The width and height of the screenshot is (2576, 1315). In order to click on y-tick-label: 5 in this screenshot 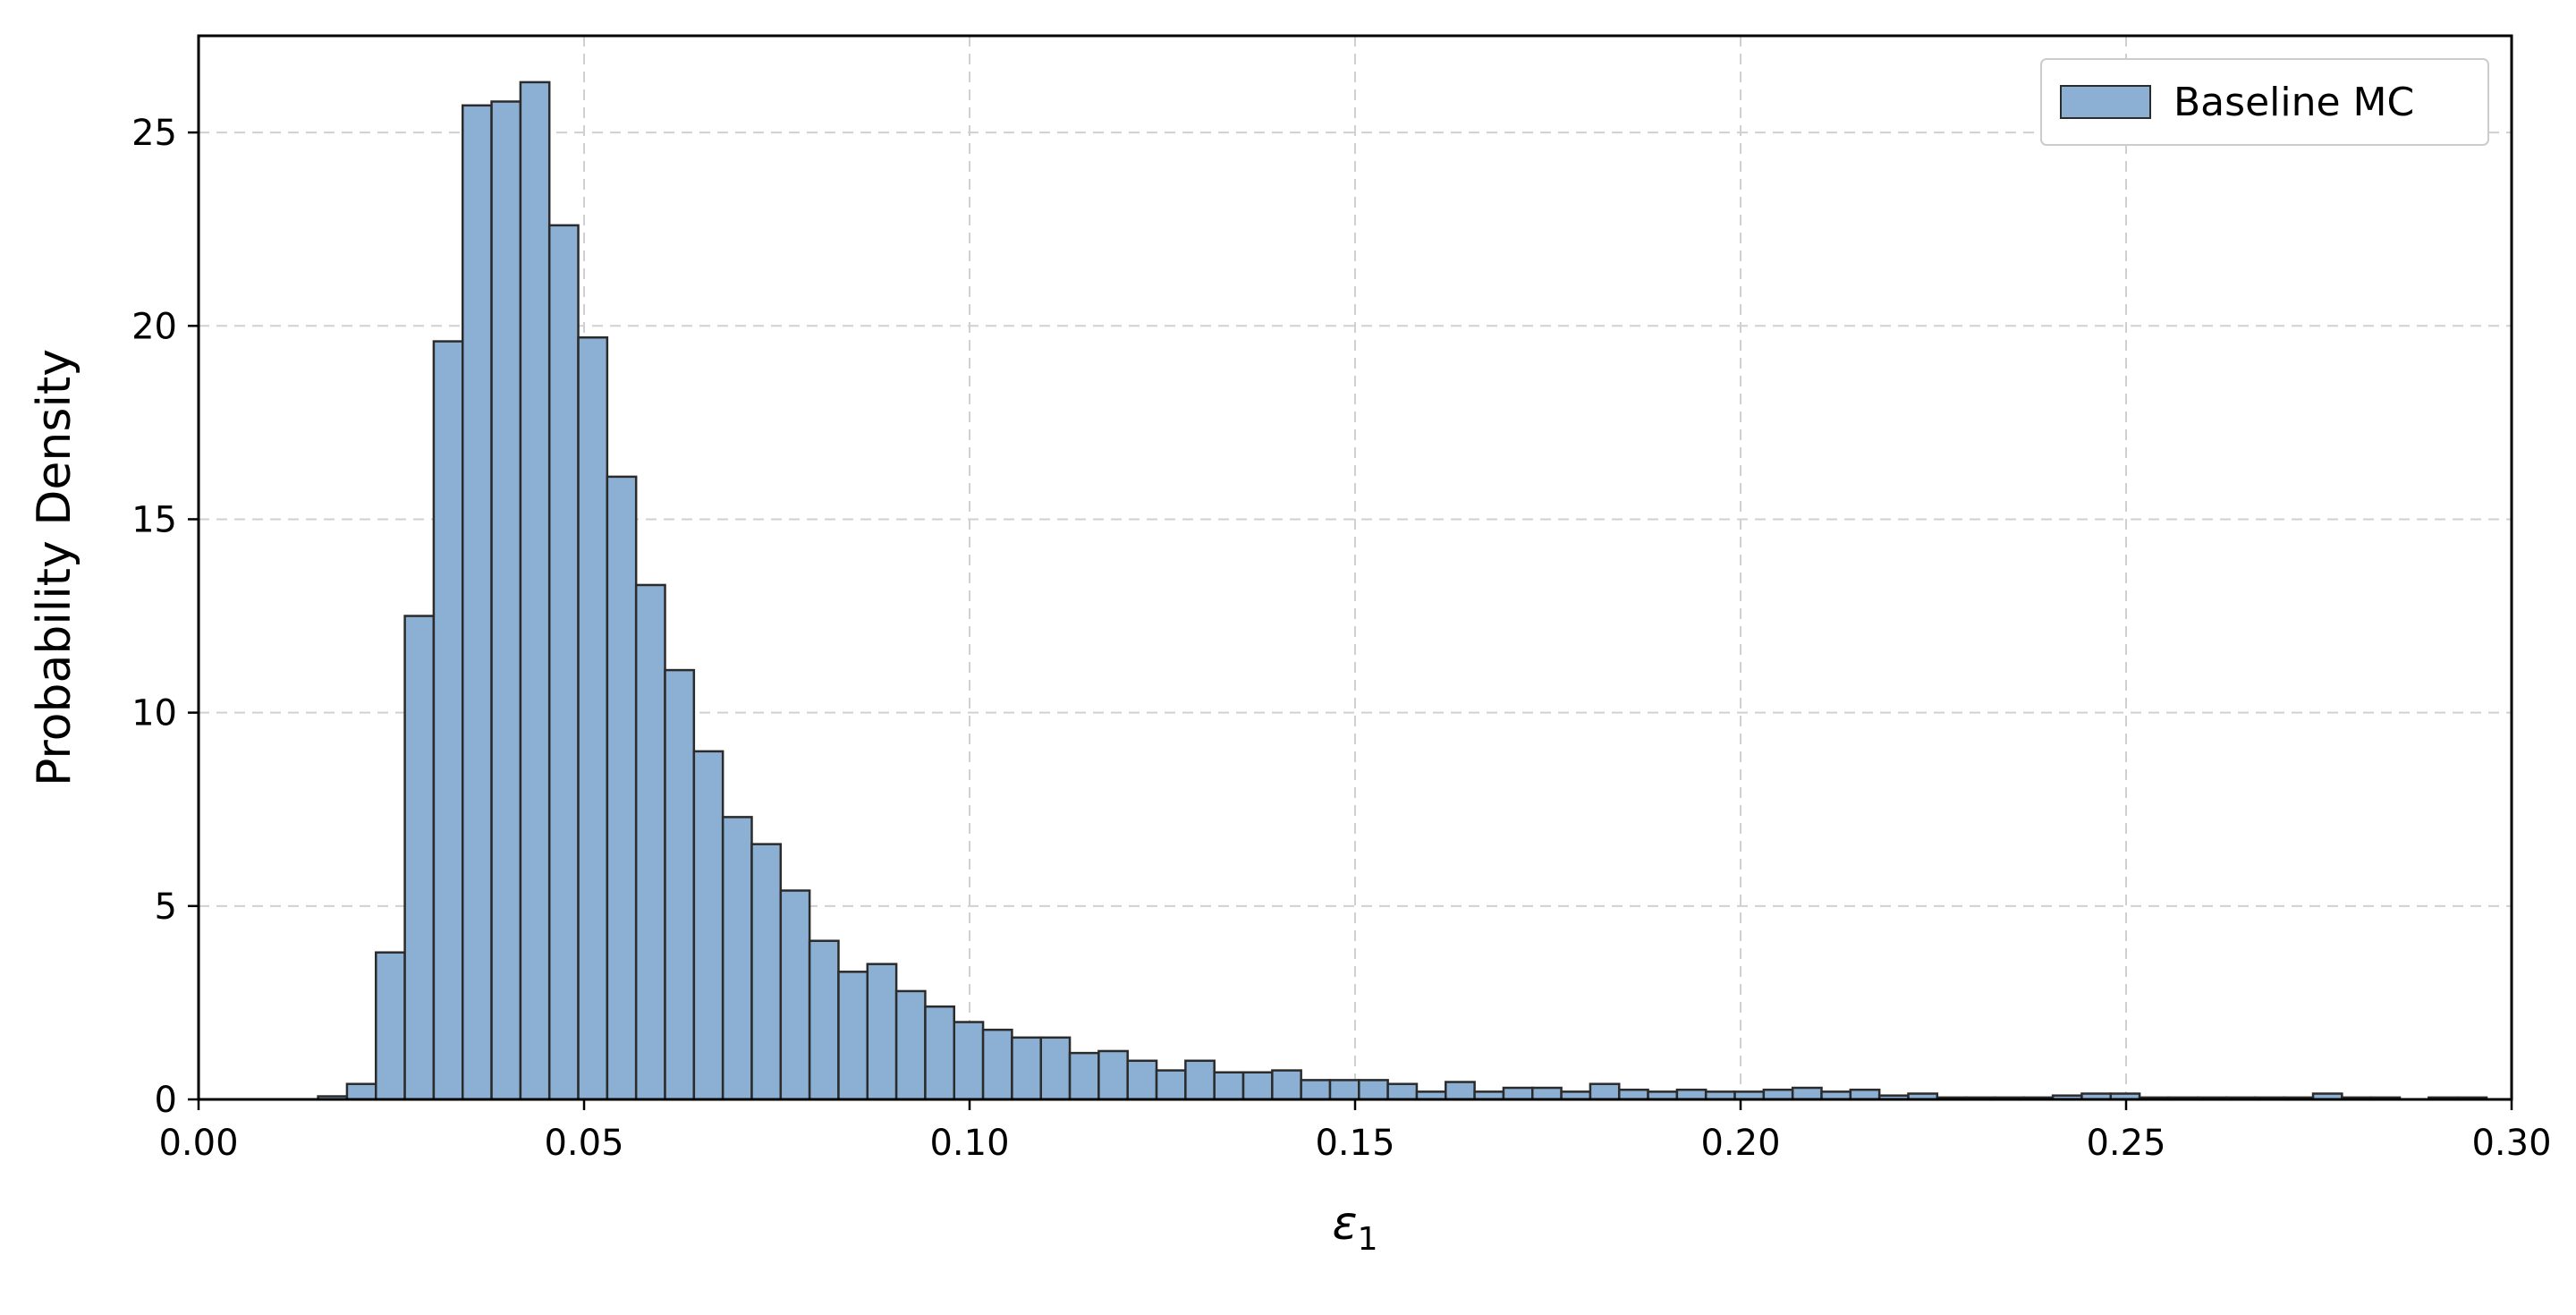, I will do `click(166, 907)`.